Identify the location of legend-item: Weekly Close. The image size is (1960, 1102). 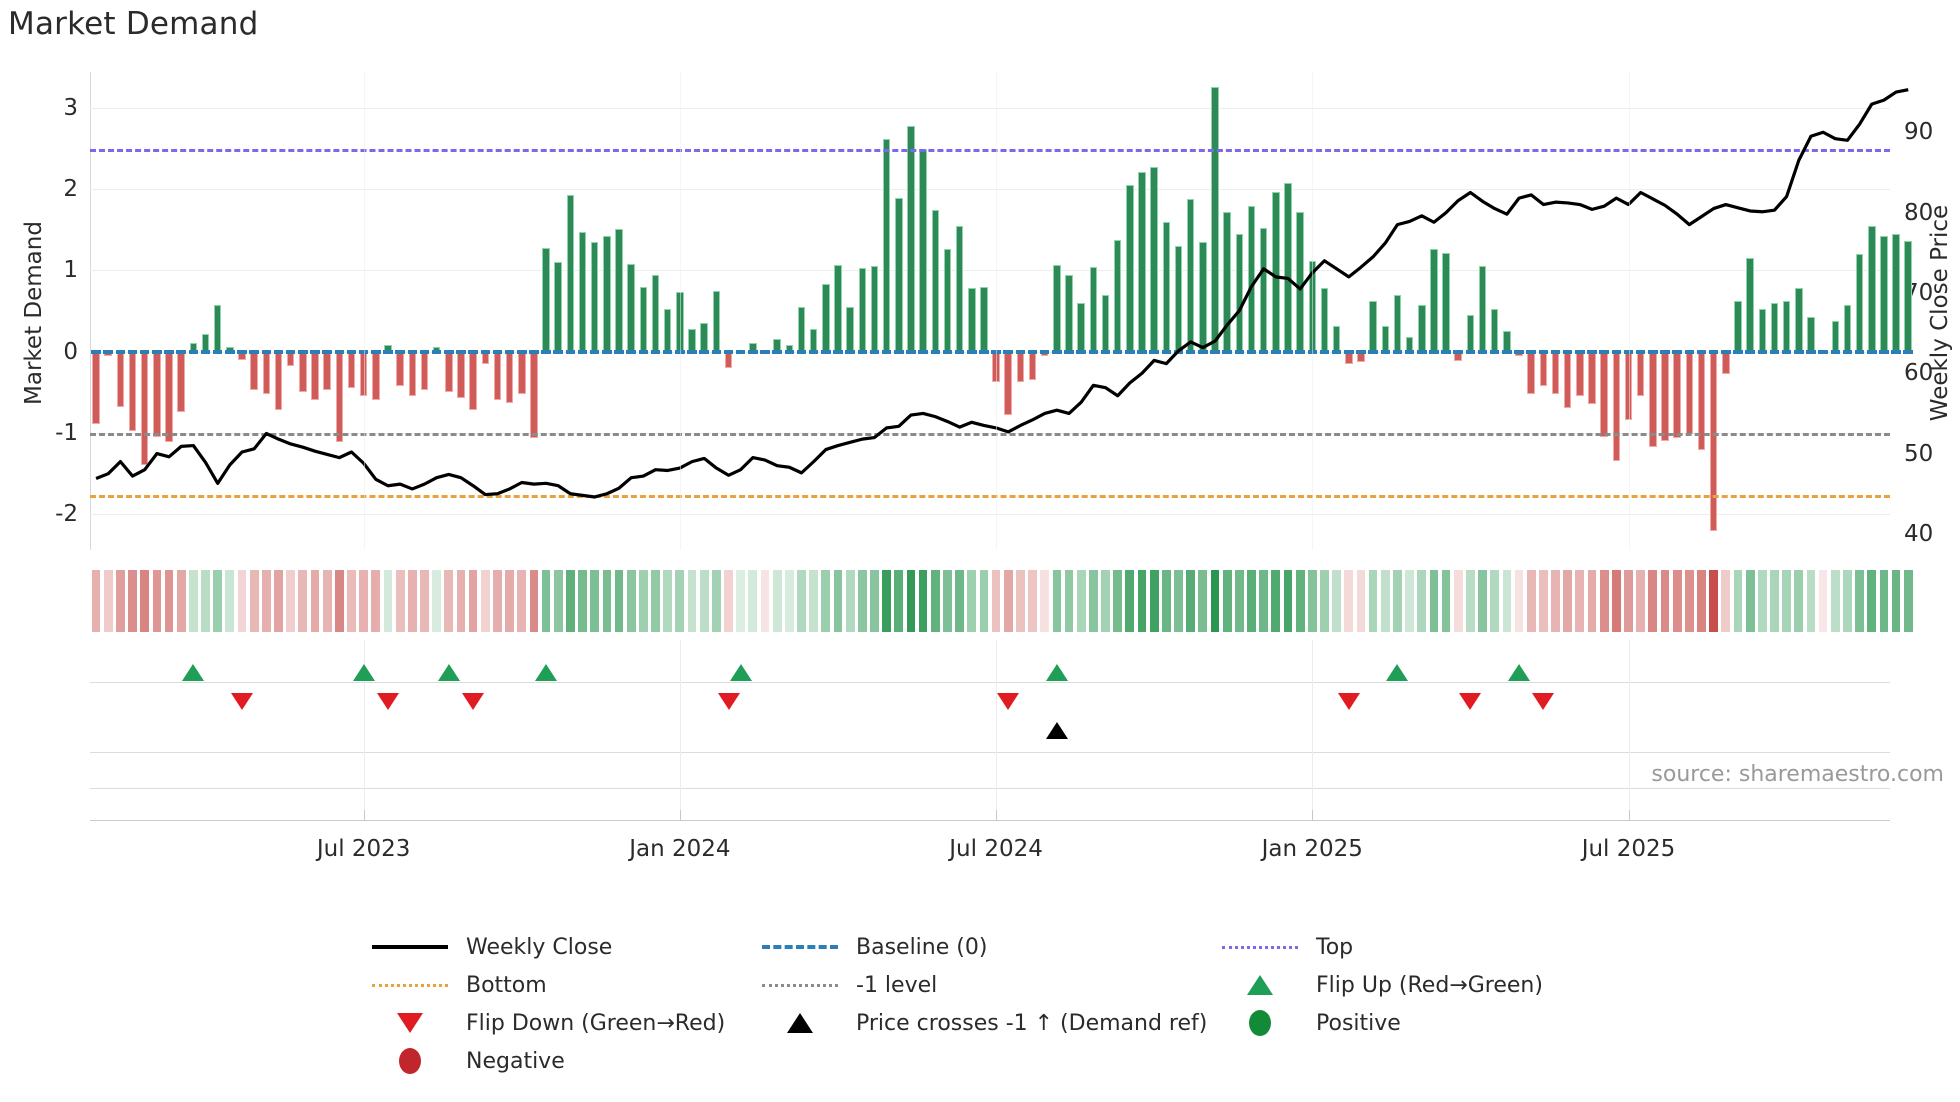
(565, 947).